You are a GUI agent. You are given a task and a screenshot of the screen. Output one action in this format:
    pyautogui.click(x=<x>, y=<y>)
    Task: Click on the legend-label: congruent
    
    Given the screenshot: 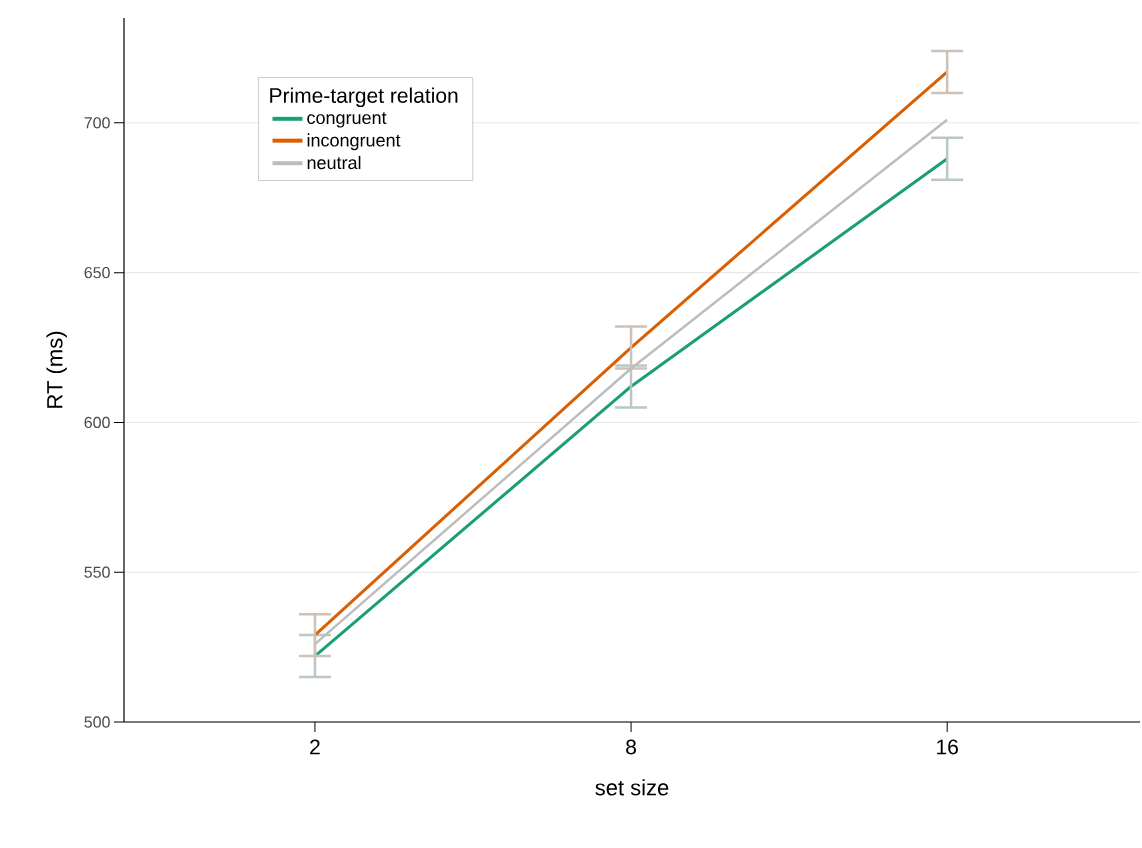 What is the action you would take?
    pyautogui.click(x=347, y=120)
    